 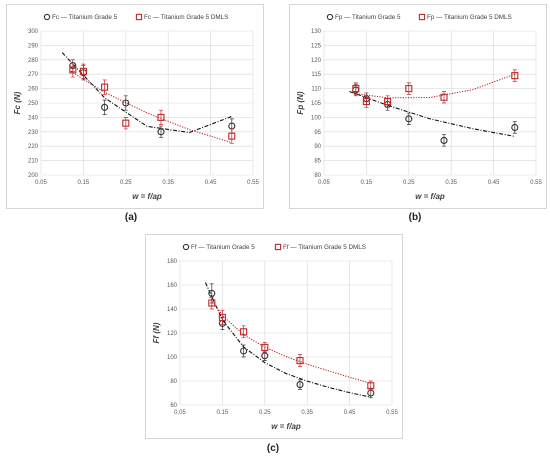 What do you see at coordinates (316, 32) in the screenshot?
I see `y-tick-label: 130` at bounding box center [316, 32].